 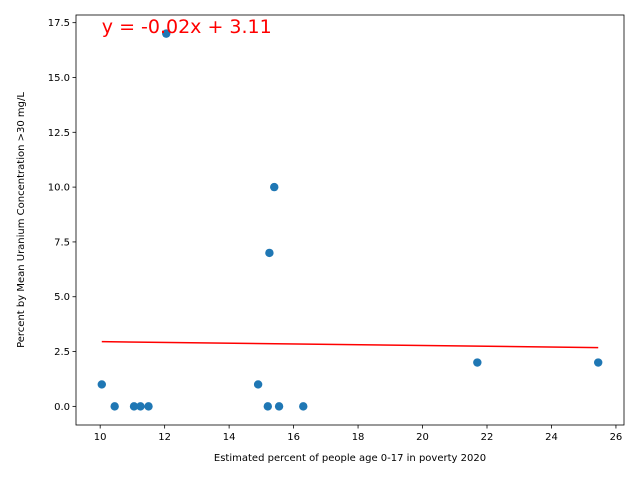 I want to click on y-tick-label: 17.5, so click(x=59, y=23).